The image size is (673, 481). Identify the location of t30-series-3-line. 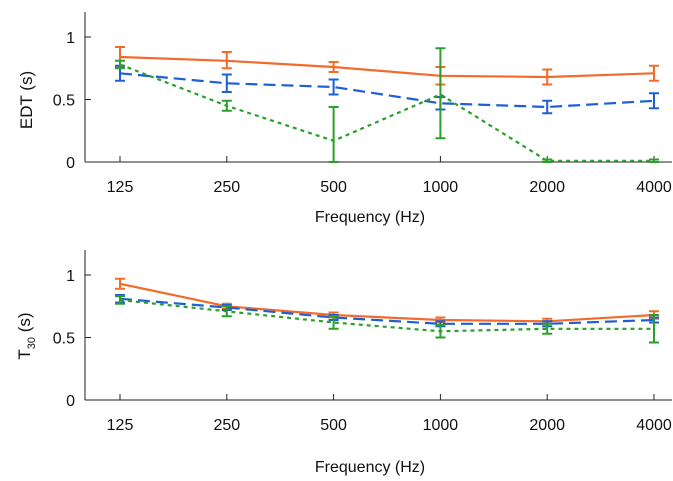
(386, 315).